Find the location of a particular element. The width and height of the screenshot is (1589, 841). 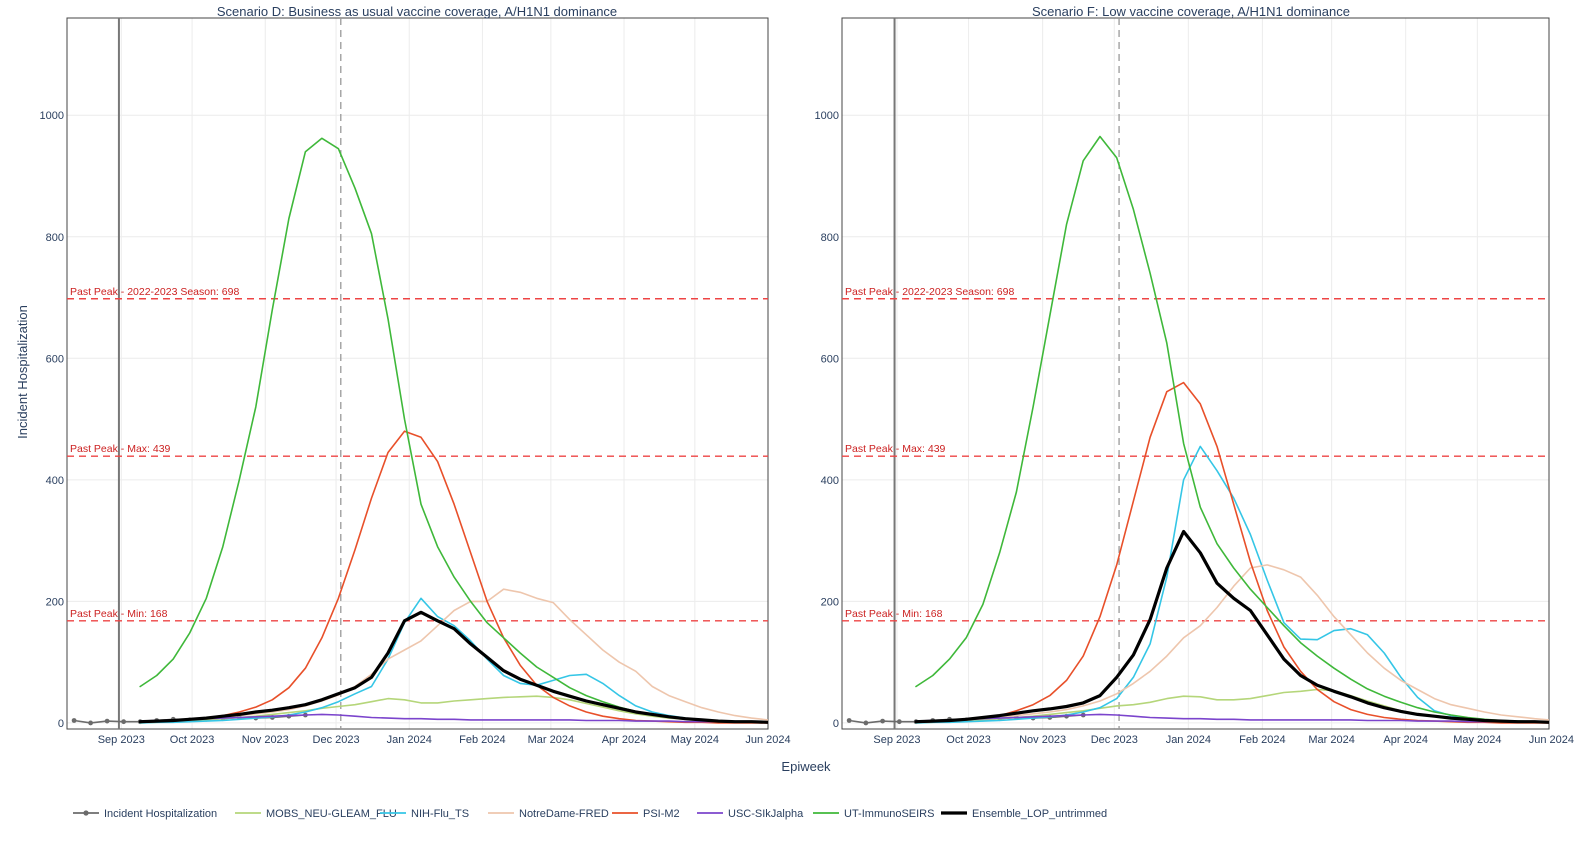

legend-item-ut-immunoseirs: UT-ImmunoSEIRS is located at coordinates (873, 814).